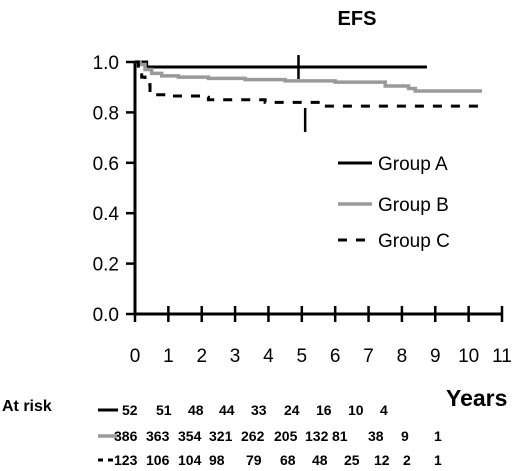 The image size is (520, 471). I want to click on at-risk-label: At risk, so click(27, 406).